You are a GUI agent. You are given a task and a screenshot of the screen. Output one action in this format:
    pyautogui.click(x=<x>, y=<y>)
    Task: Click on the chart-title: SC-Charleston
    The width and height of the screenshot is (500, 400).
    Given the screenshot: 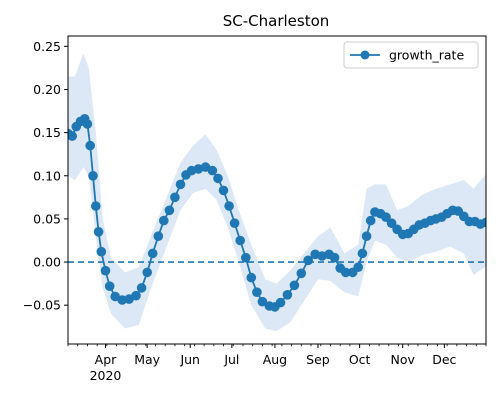 What is the action you would take?
    pyautogui.click(x=276, y=21)
    